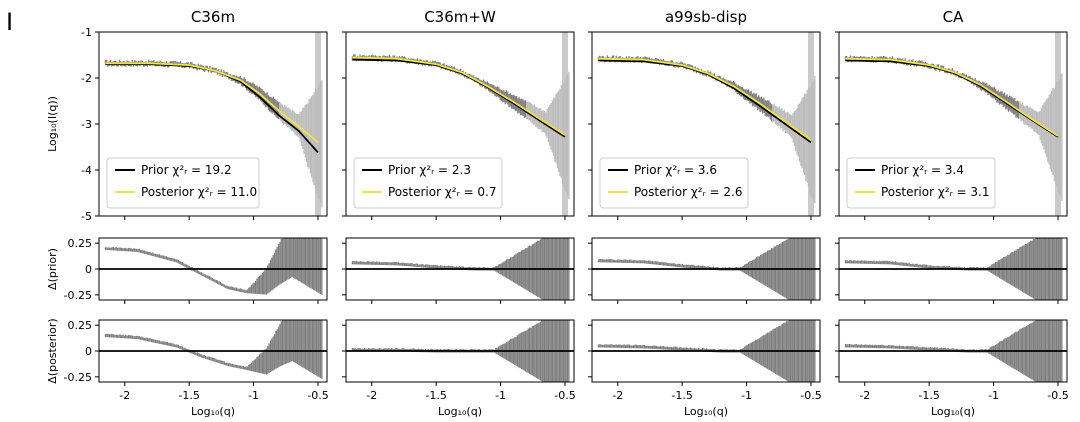  Describe the element at coordinates (213, 17) in the screenshot. I see `panel-title: C36m` at that location.